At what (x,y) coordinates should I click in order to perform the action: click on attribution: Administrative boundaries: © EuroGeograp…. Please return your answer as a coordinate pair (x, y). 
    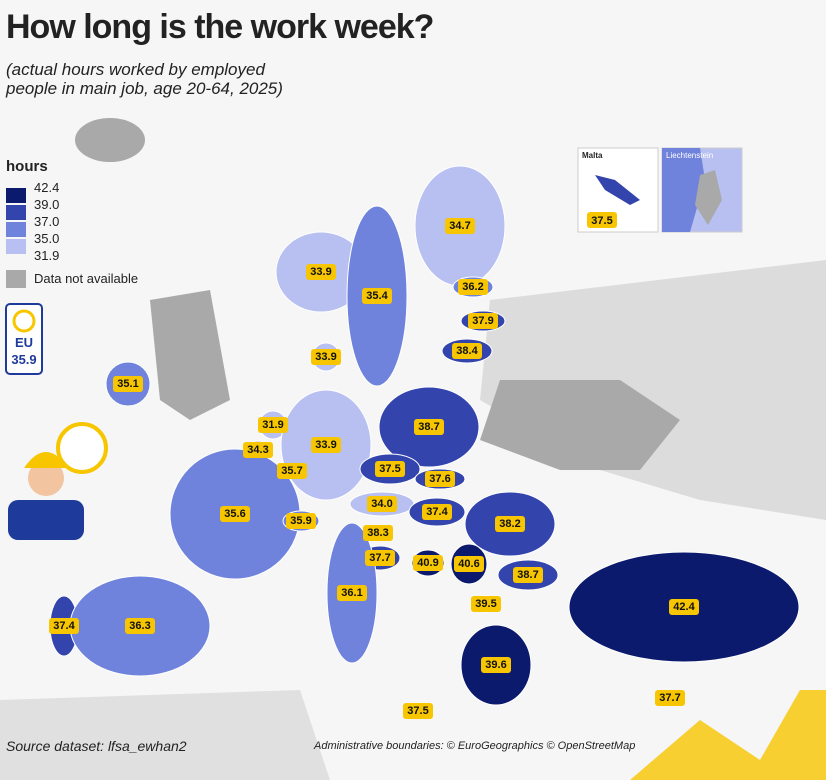
    Looking at the image, I should click on (475, 746).